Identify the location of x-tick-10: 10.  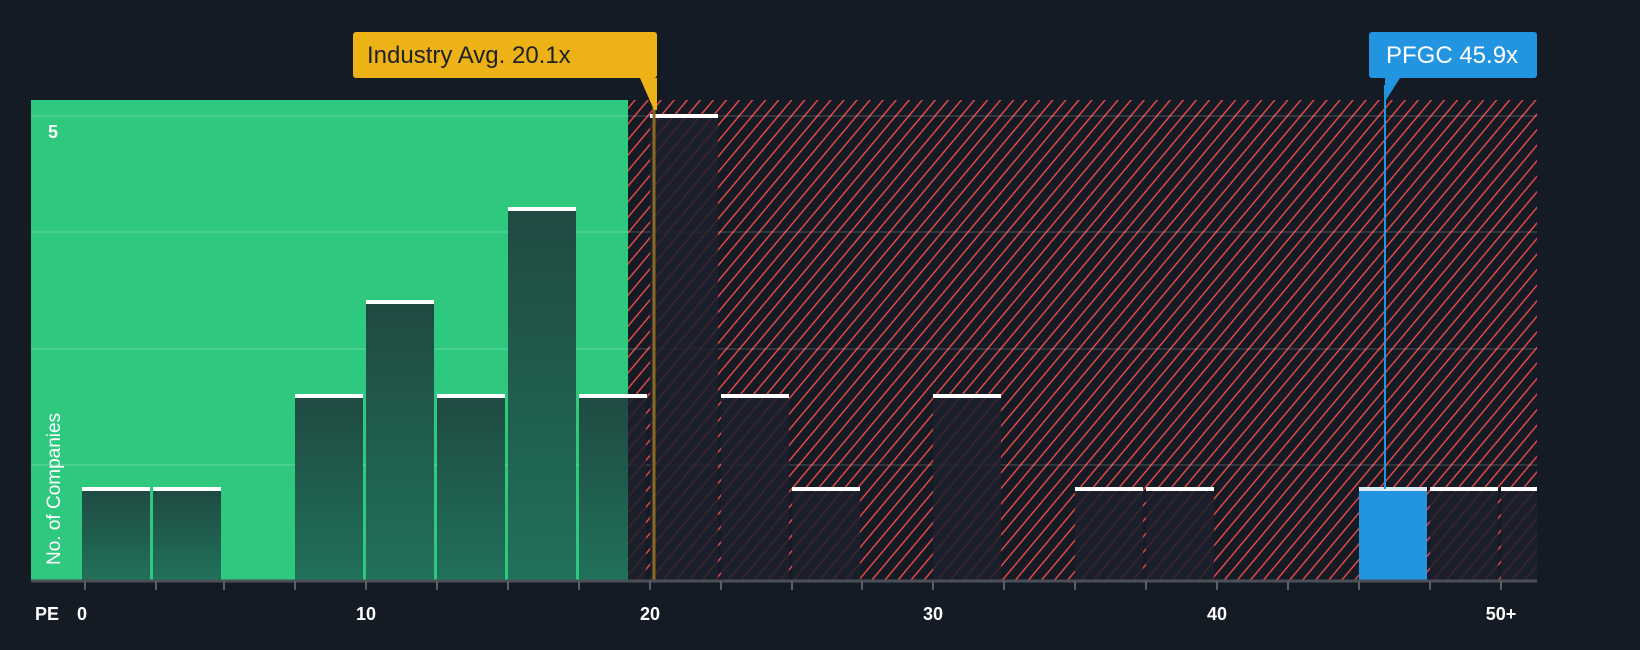
(366, 614).